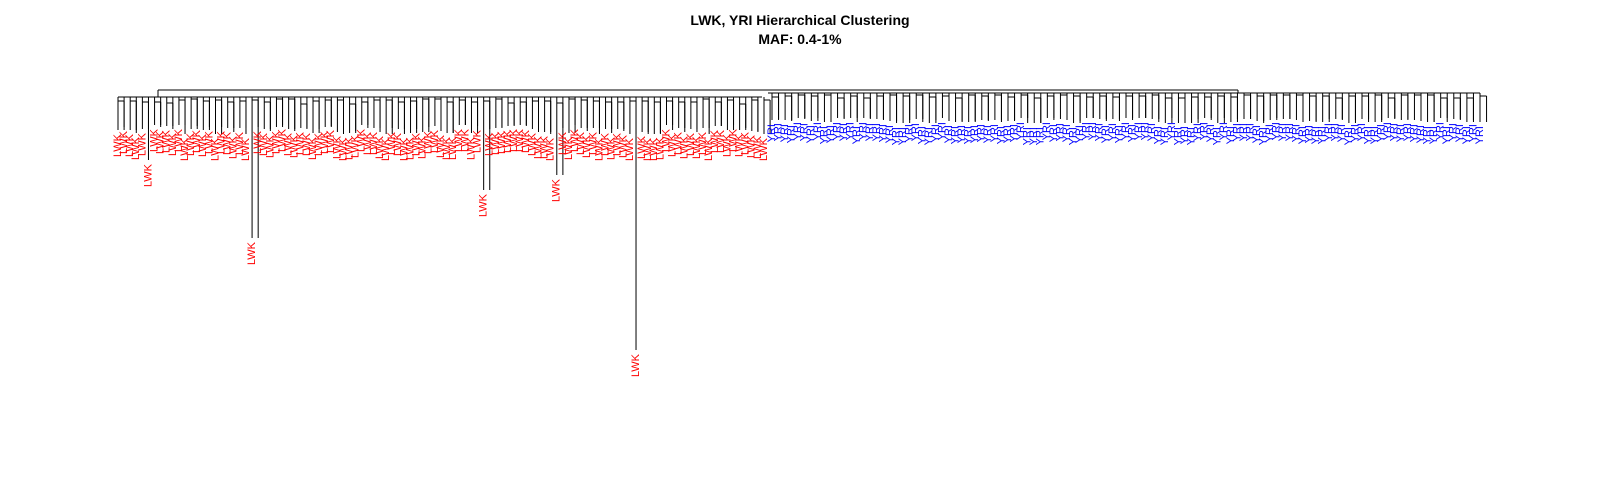 This screenshot has height=480, width=1600. I want to click on leaf-label-lwk-45: LWK, so click(392, 143).